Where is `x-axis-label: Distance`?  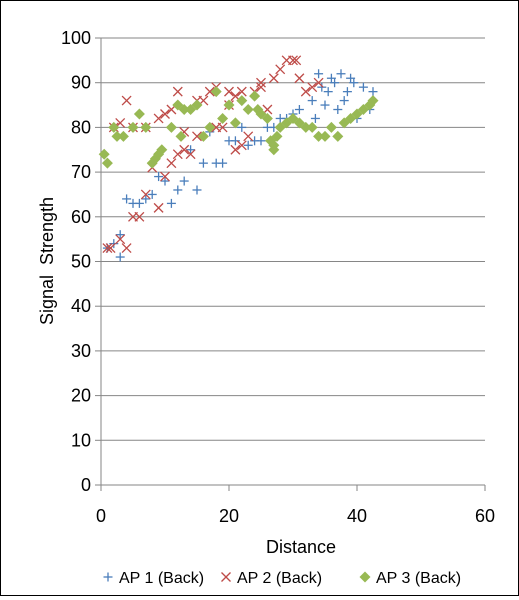 x-axis-label: Distance is located at coordinates (301, 547).